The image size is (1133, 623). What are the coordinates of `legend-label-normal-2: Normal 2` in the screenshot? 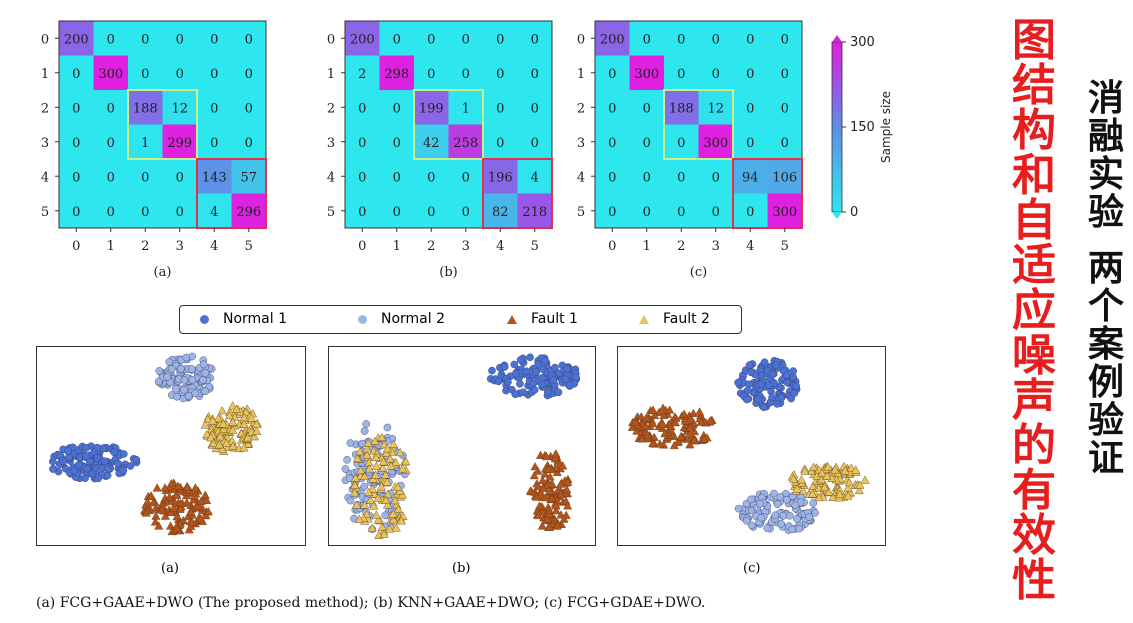 It's located at (413, 319).